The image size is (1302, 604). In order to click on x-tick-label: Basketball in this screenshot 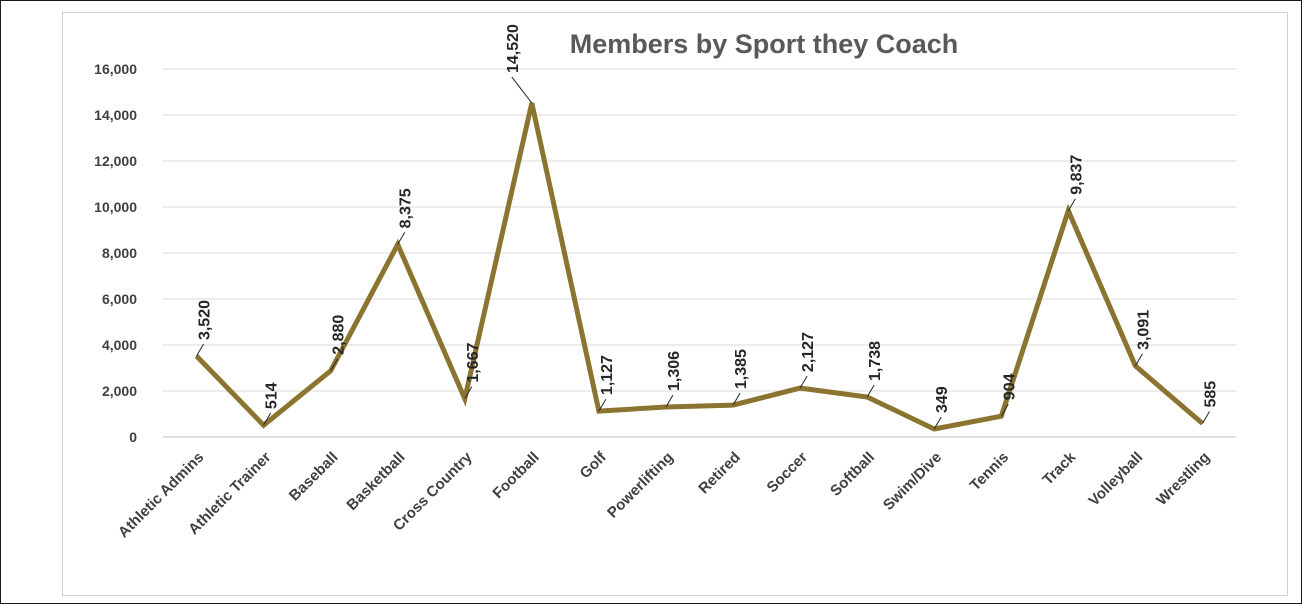, I will do `click(375, 481)`.